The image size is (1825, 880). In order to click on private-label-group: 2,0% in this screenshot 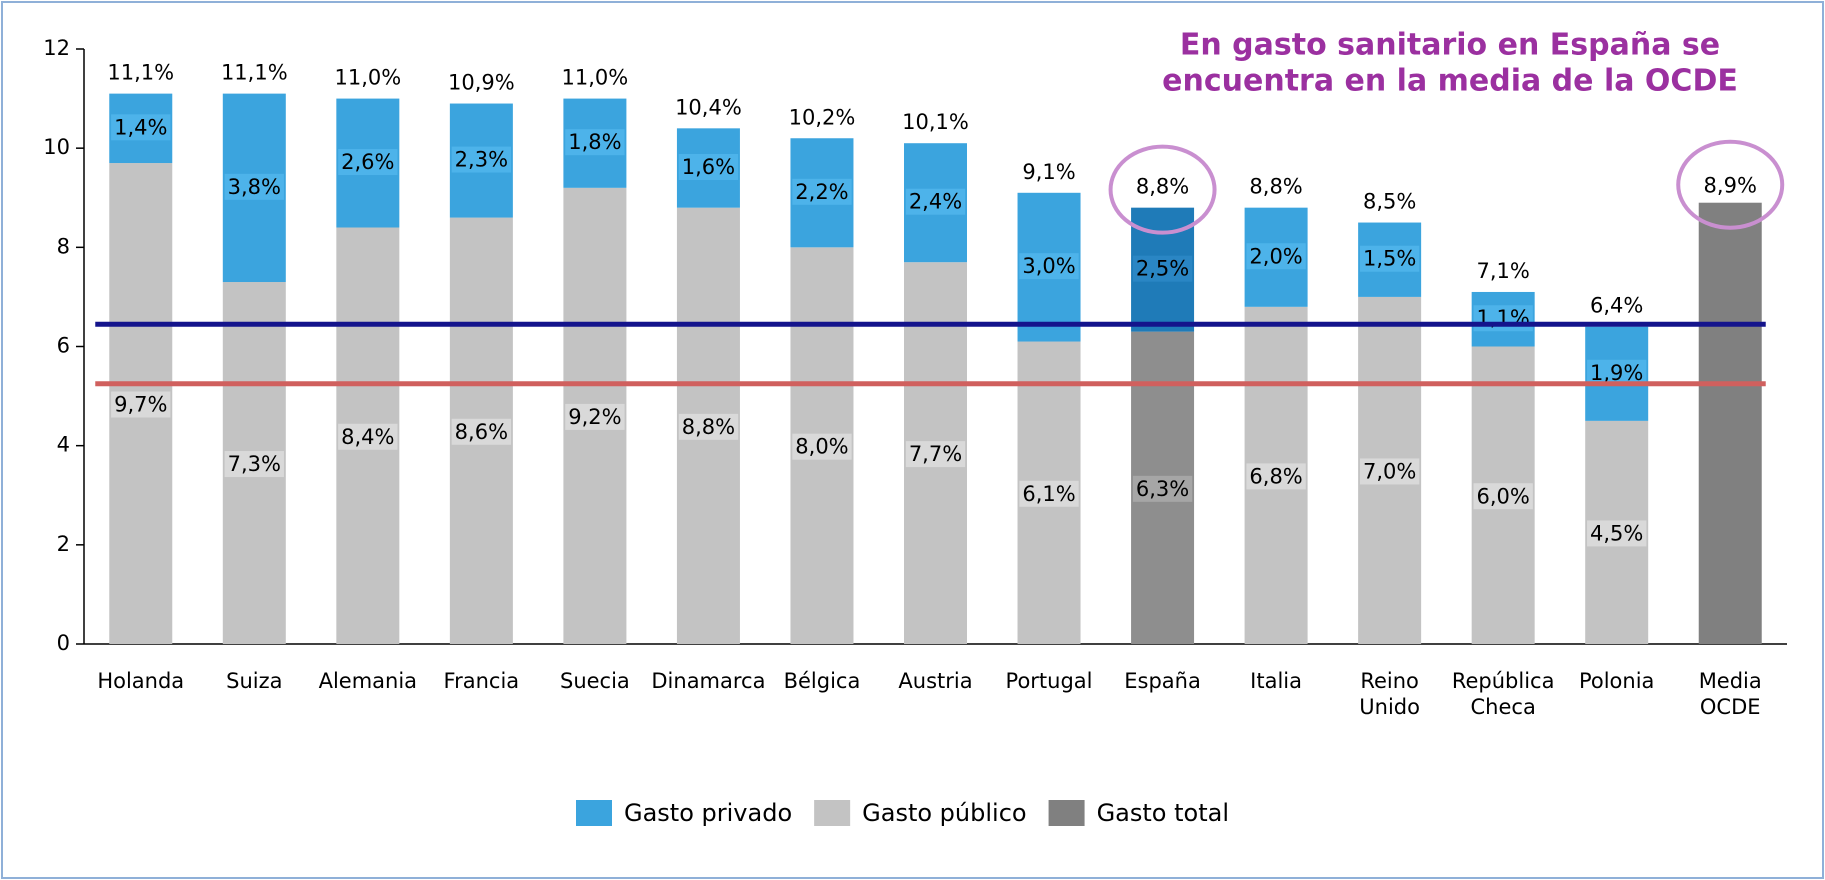, I will do `click(1276, 256)`.